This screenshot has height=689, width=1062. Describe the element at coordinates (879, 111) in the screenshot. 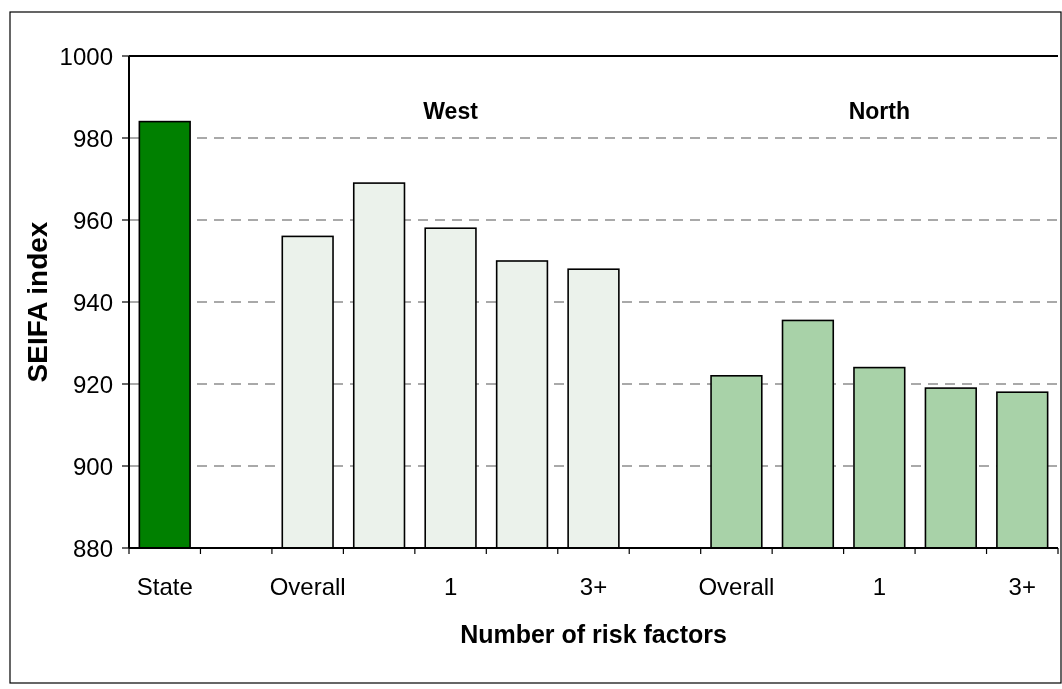

I see `annotation: North` at that location.